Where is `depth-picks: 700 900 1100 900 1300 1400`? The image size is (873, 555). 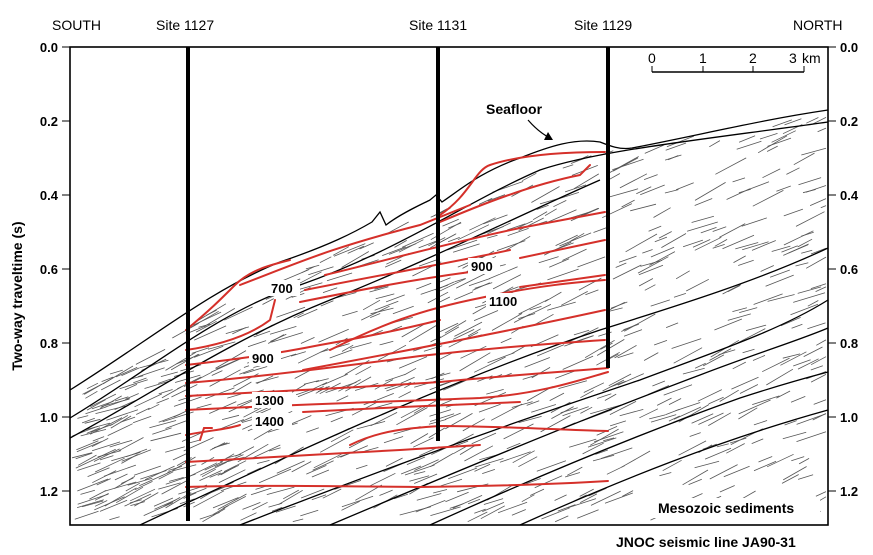
depth-picks: 700 900 1100 900 1300 1400 is located at coordinates (387, 343).